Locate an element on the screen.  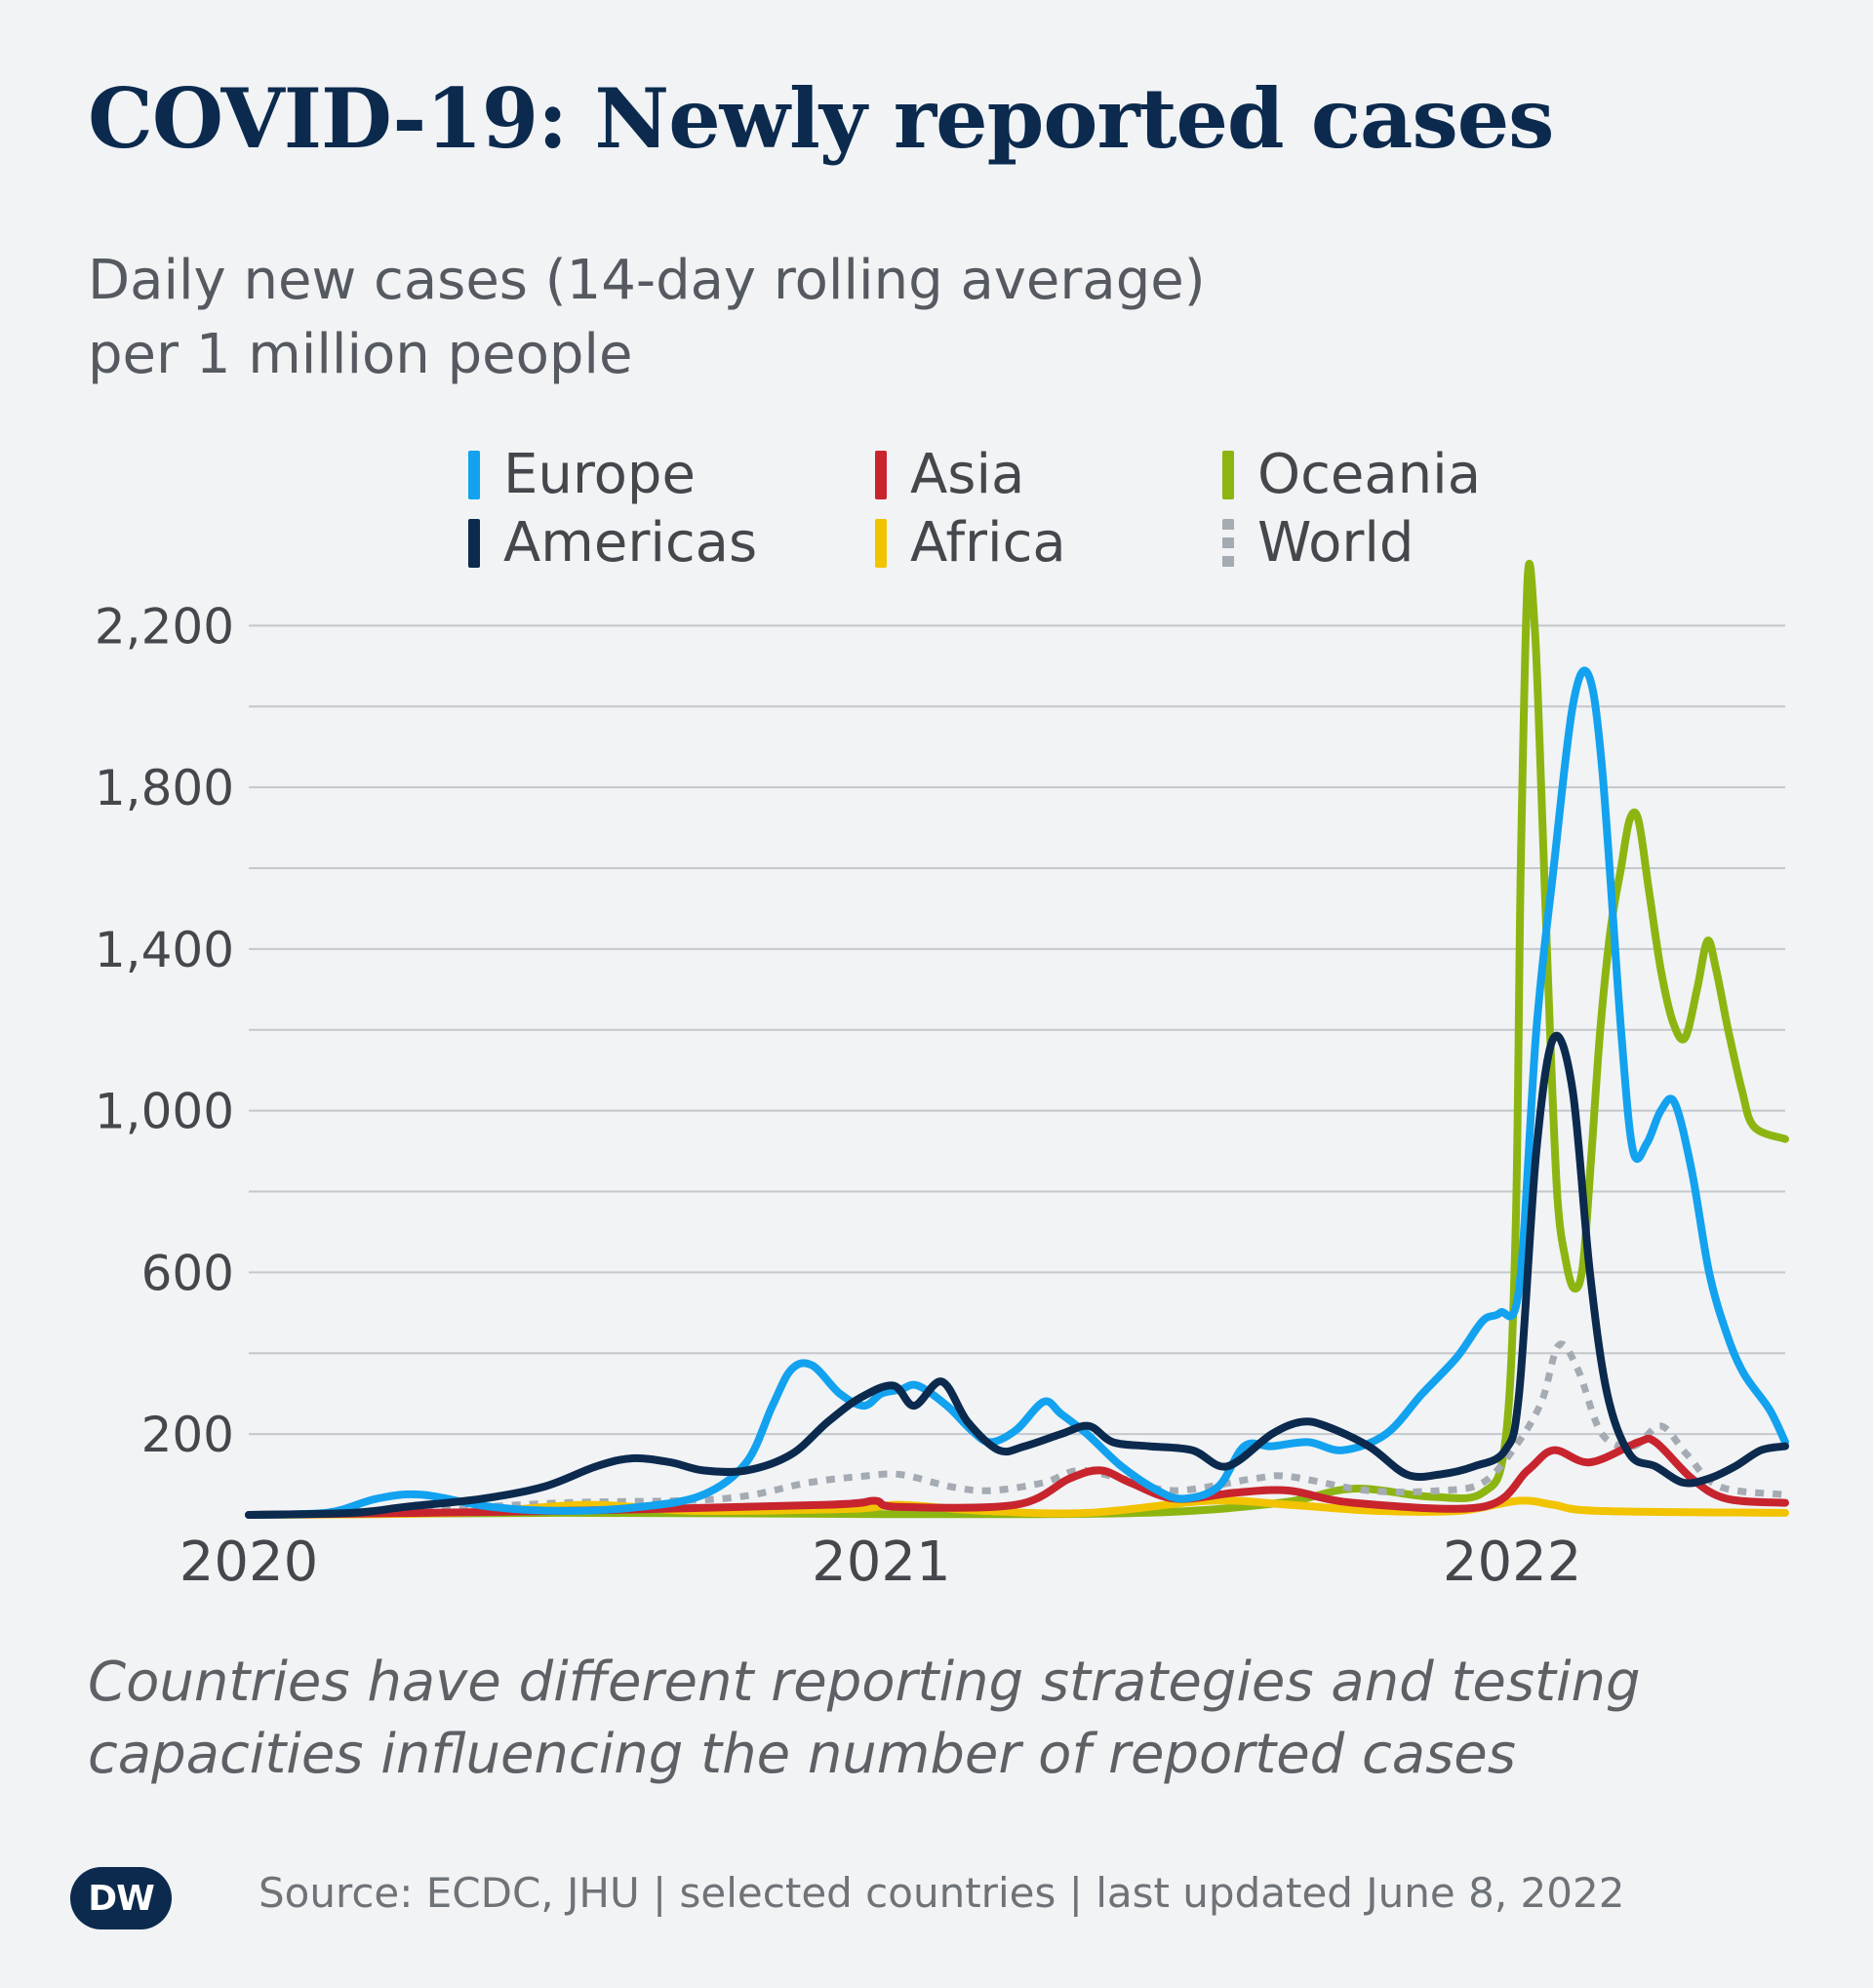
legend-item-asia: Asia is located at coordinates (949, 474).